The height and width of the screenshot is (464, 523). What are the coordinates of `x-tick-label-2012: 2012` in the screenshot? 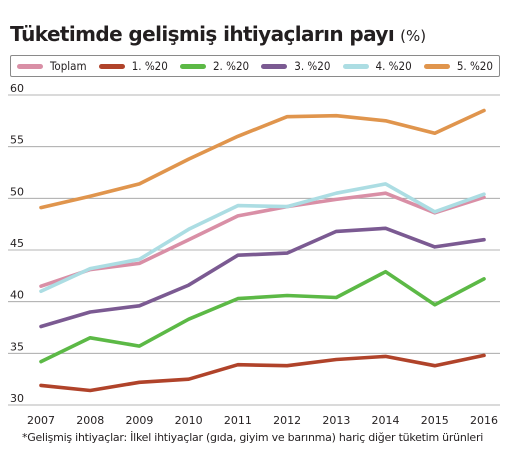 It's located at (287, 420).